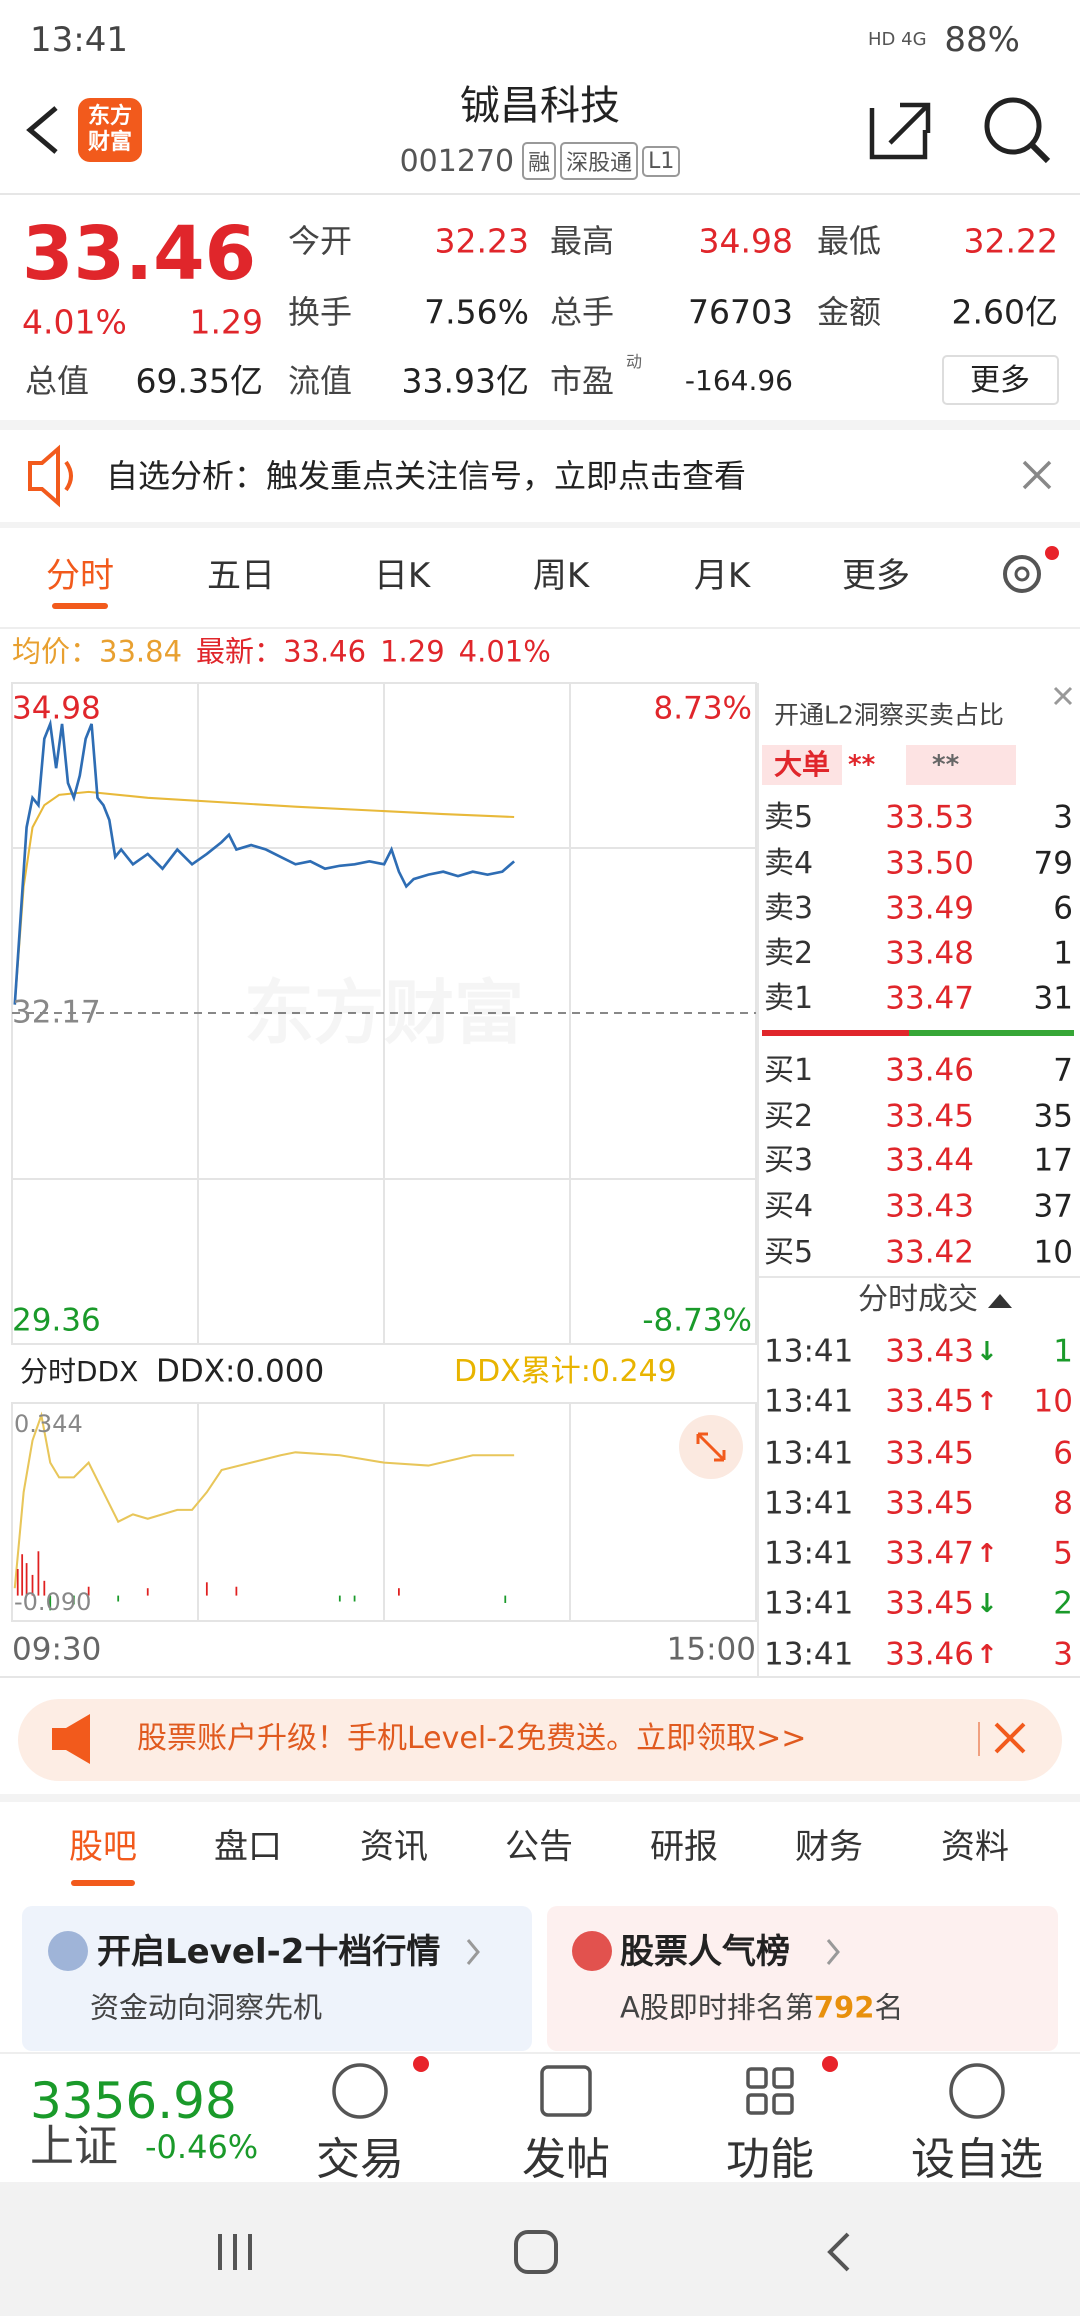 The height and width of the screenshot is (2316, 1080). Describe the element at coordinates (278, 1603) in the screenshot. I see `ddx-bars` at that location.